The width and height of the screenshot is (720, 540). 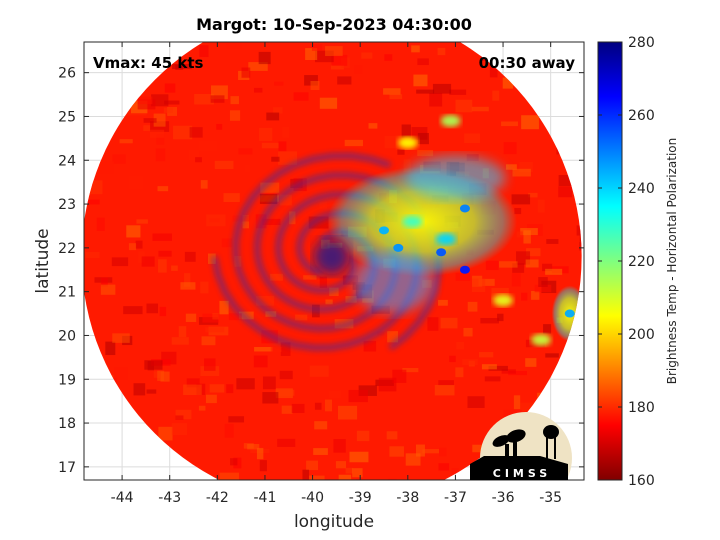 I want to click on dish-stand, so click(x=507, y=452).